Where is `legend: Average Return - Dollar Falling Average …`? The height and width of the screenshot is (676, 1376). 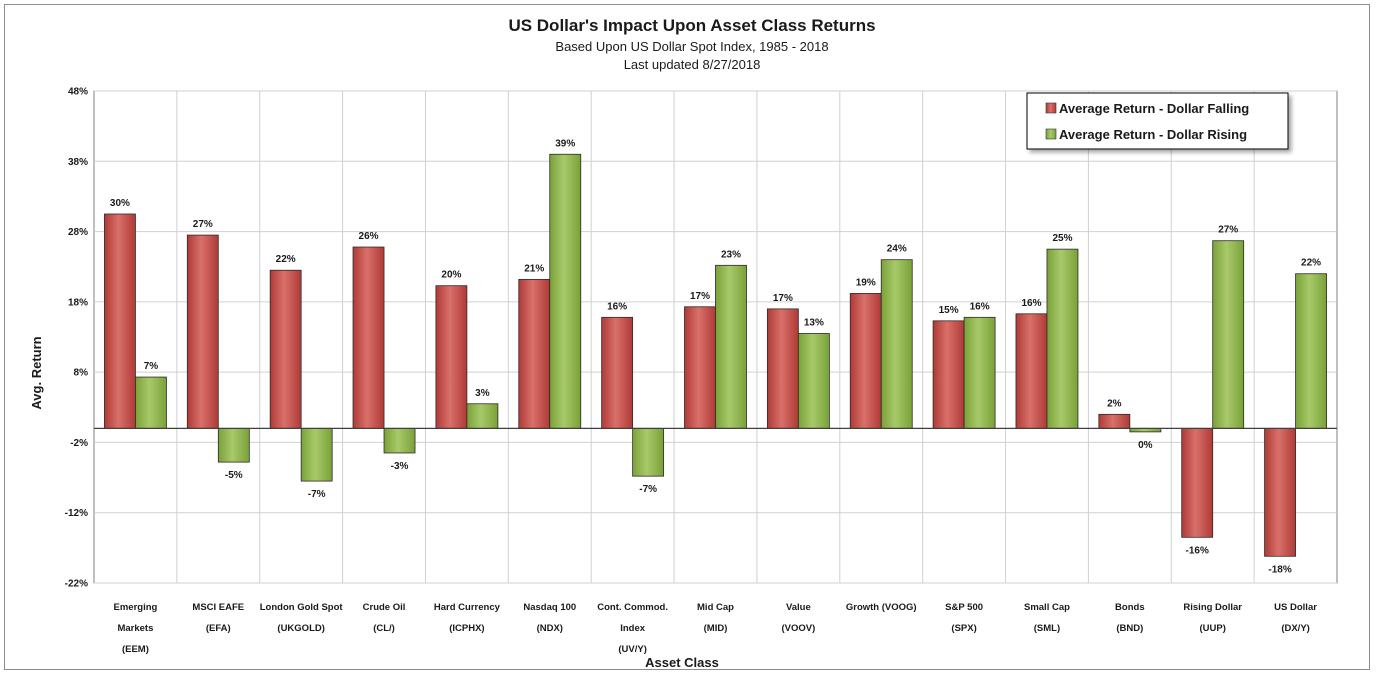
legend: Average Return - Dollar Falling Average … is located at coordinates (1157, 121).